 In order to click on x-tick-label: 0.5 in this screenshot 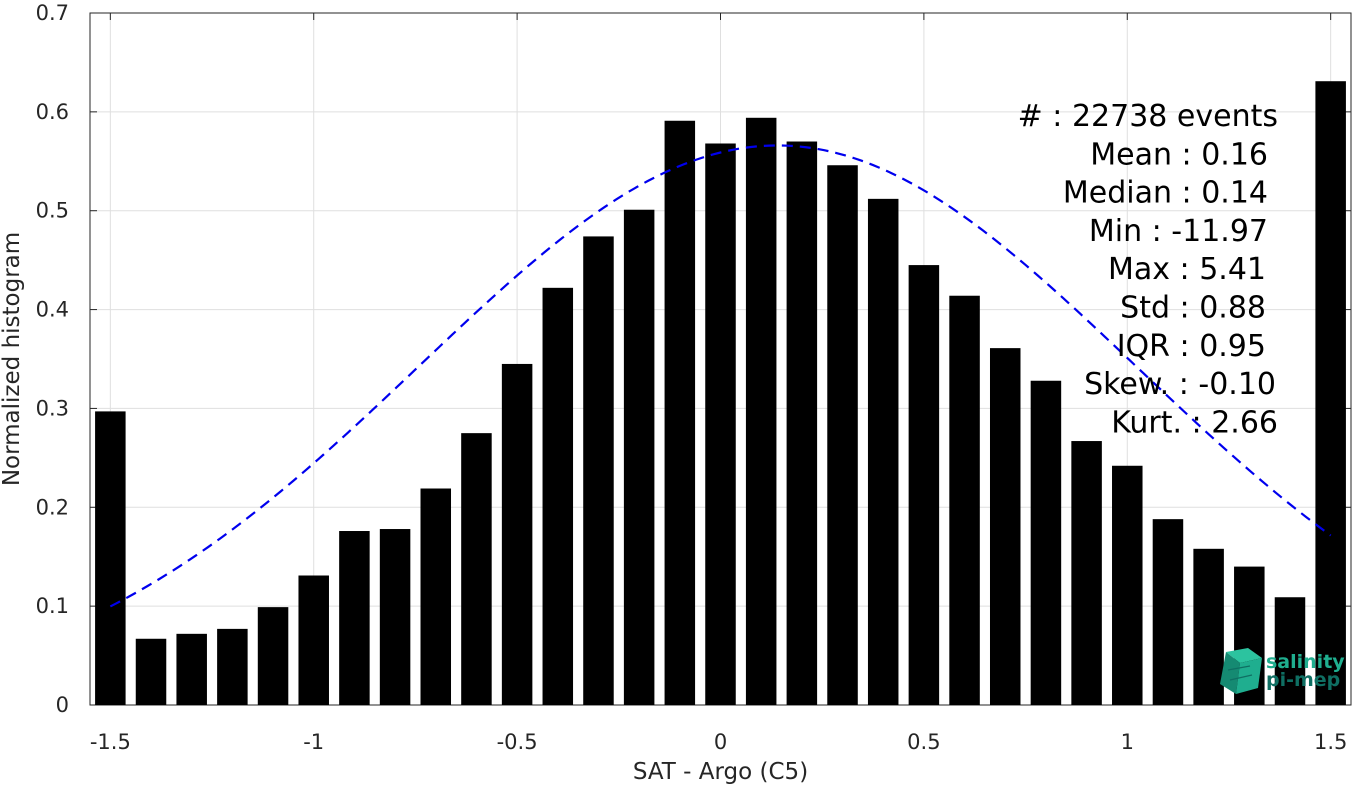, I will do `click(923, 742)`.